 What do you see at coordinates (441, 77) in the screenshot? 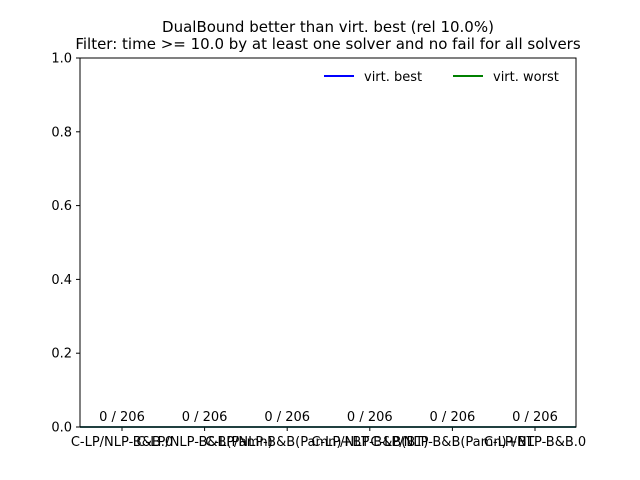
I see `legend: virt. best virt. worst` at bounding box center [441, 77].